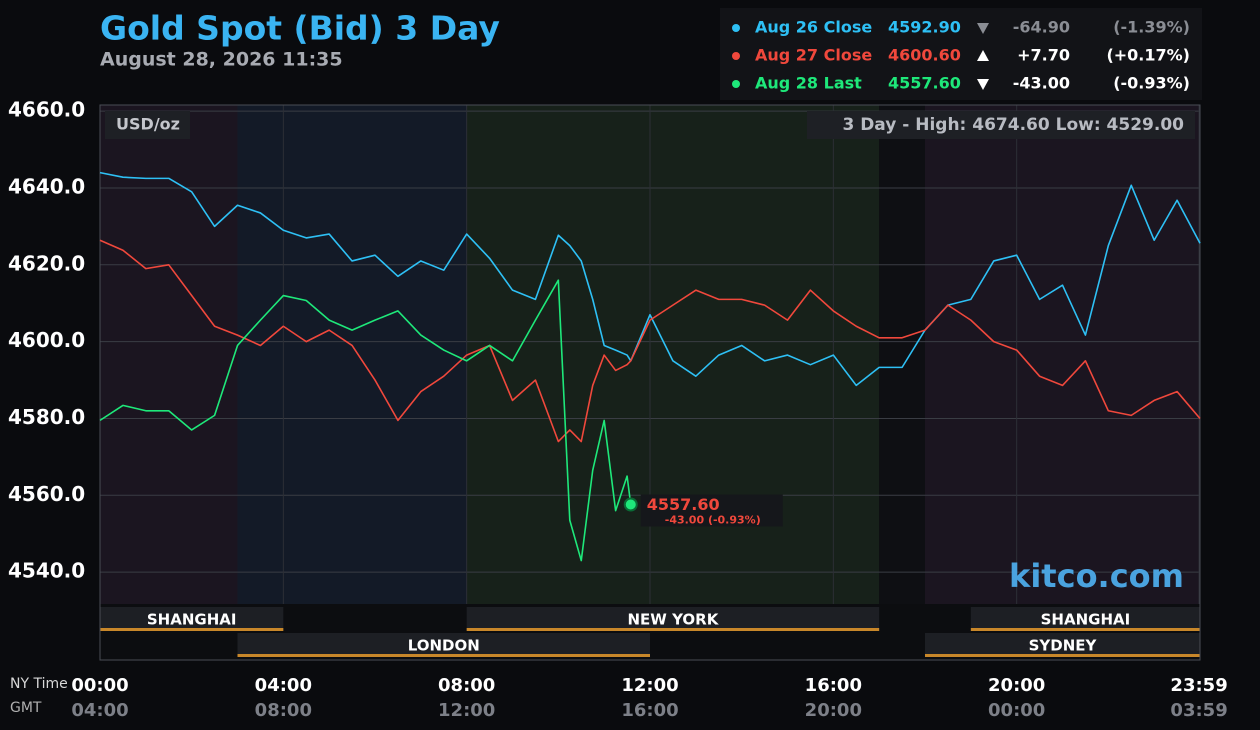 The image size is (1260, 730). I want to click on unit-label: USD/oz, so click(148, 124).